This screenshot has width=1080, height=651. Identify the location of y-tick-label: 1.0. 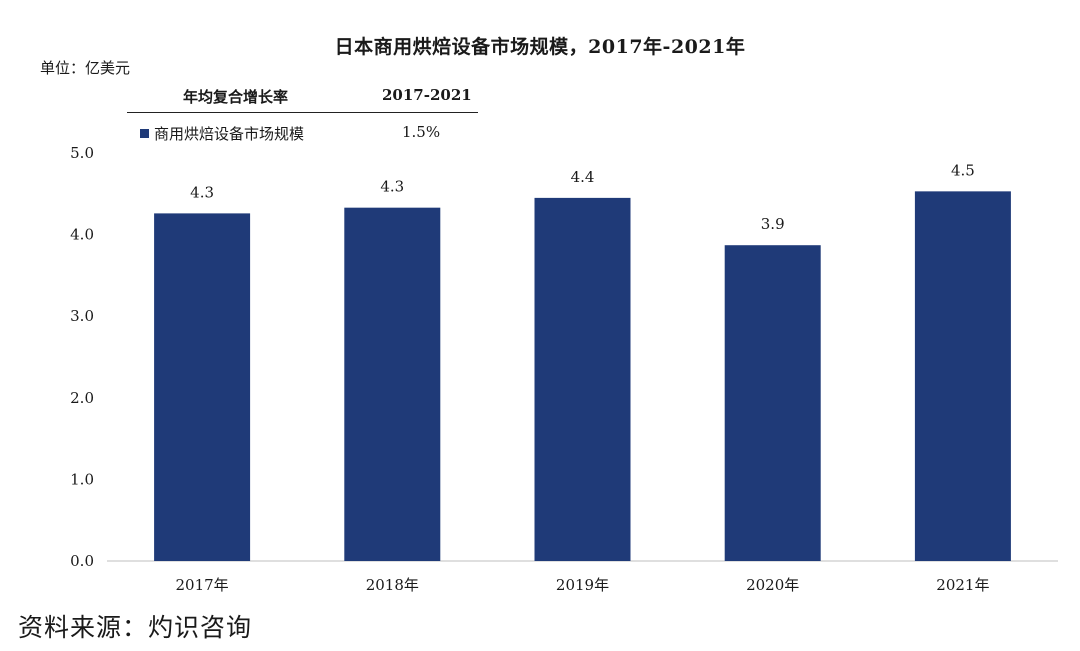
(82, 479).